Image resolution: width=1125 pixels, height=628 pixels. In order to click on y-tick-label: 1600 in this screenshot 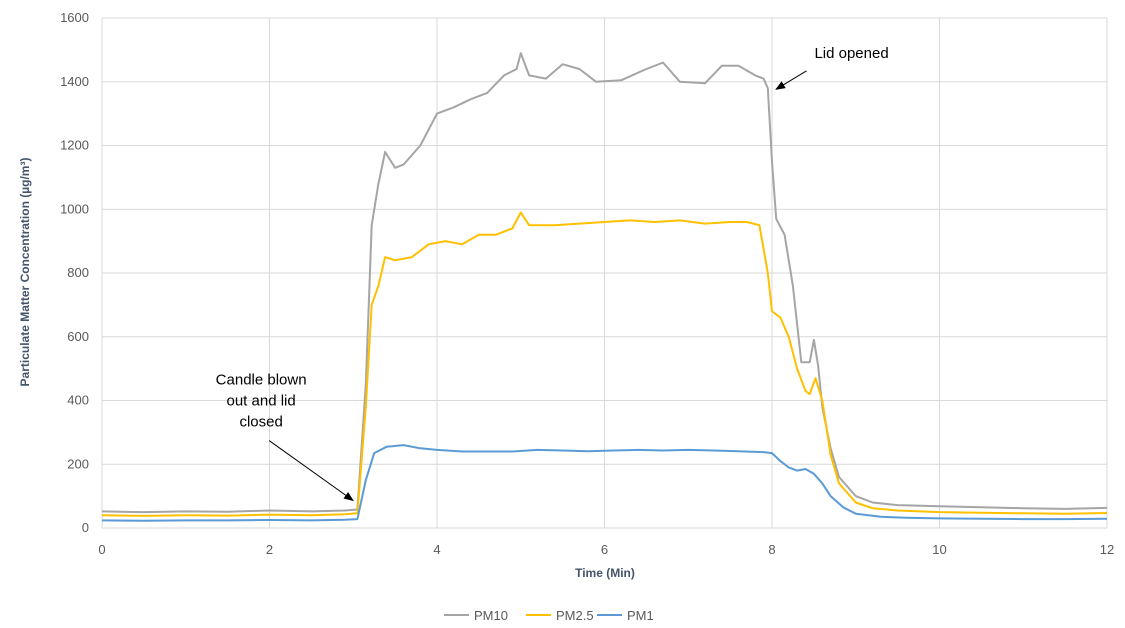, I will do `click(74, 17)`.